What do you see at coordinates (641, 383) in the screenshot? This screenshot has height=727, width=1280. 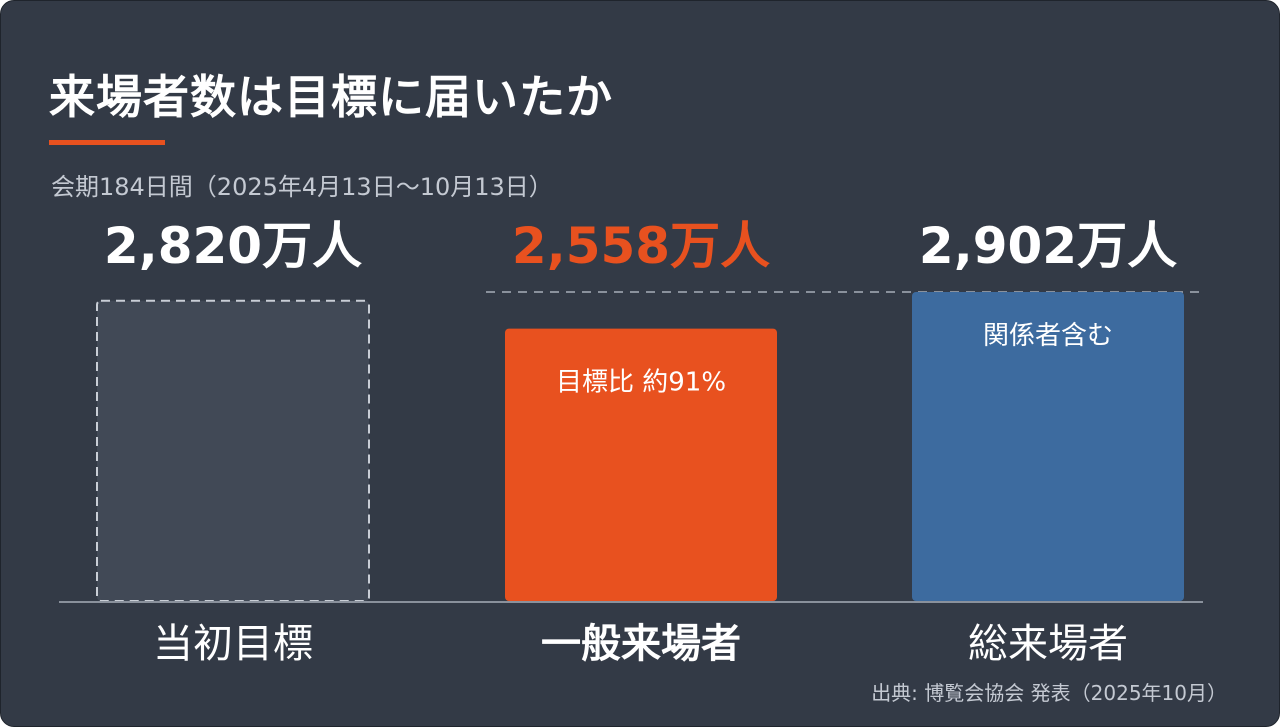 I see `bar-annotation: 目標比 約91%` at bounding box center [641, 383].